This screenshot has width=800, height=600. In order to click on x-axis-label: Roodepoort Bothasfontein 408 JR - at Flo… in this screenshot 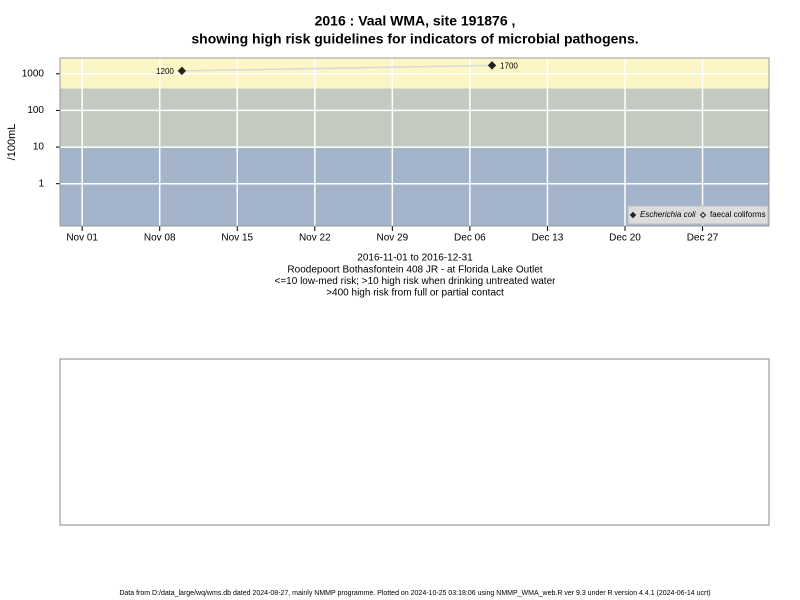, I will do `click(414, 269)`.